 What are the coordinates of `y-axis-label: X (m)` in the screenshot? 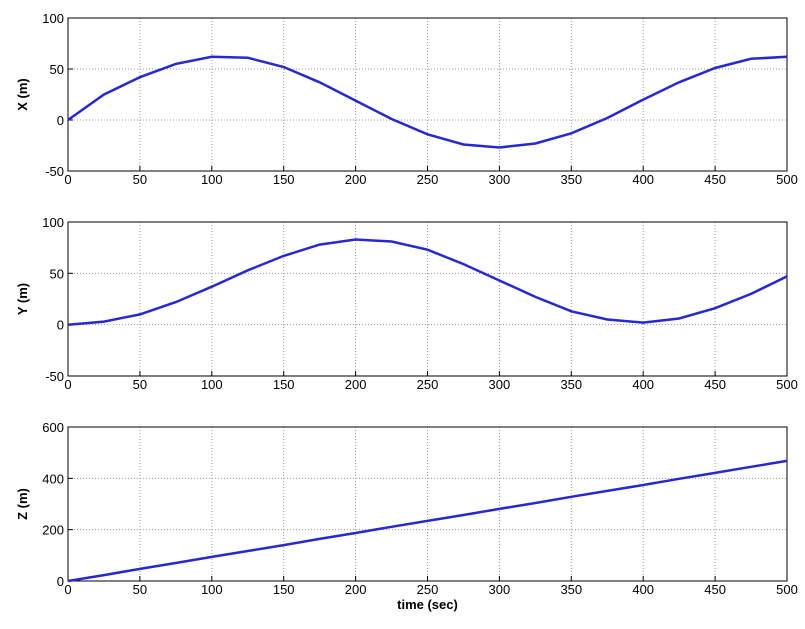 It's located at (22, 94).